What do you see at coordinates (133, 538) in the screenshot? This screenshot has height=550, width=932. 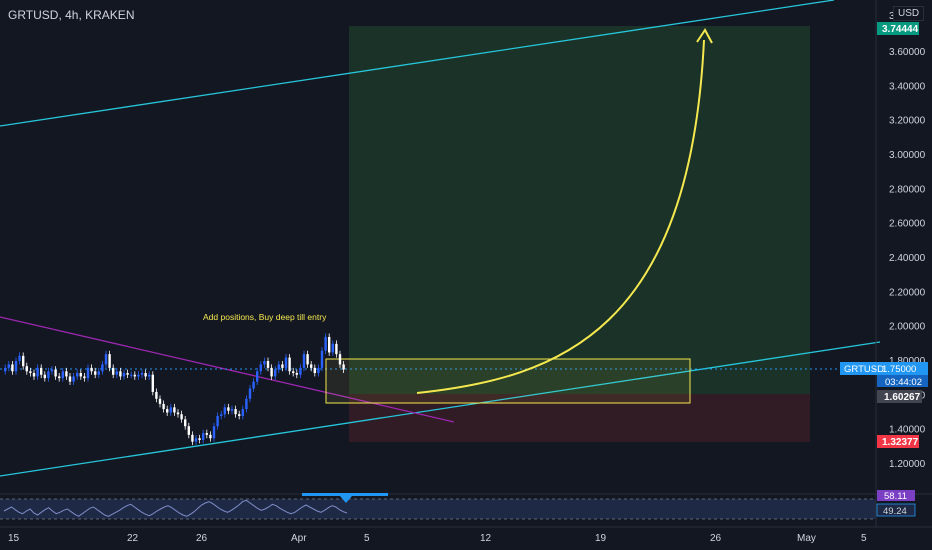 I see `time-tick-label: 22` at bounding box center [133, 538].